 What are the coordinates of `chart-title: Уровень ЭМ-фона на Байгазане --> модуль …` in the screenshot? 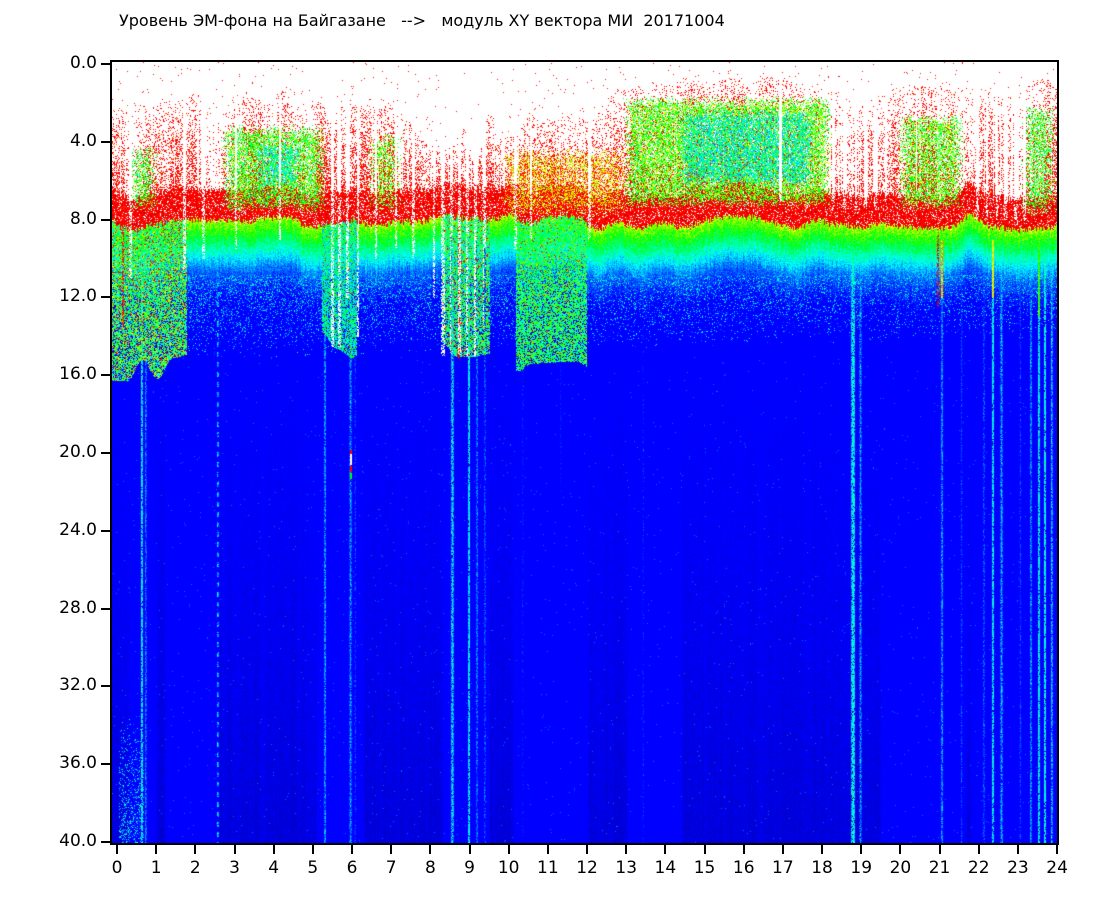 It's located at (422, 20).